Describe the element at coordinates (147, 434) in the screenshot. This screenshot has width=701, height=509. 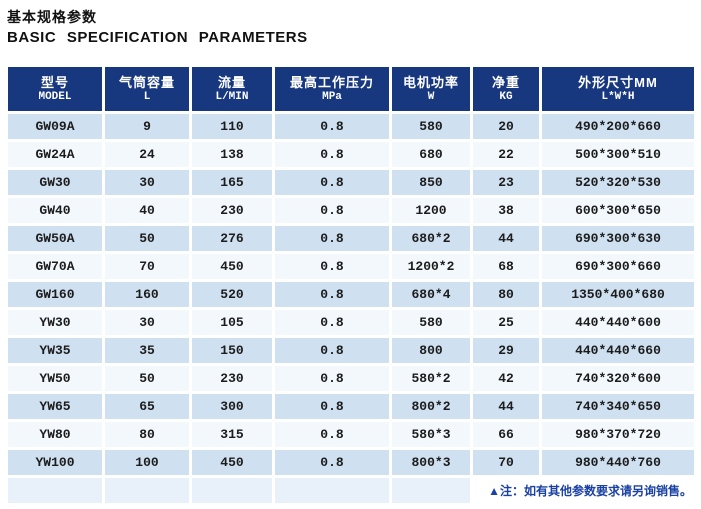
I see `value-cell: 80` at that location.